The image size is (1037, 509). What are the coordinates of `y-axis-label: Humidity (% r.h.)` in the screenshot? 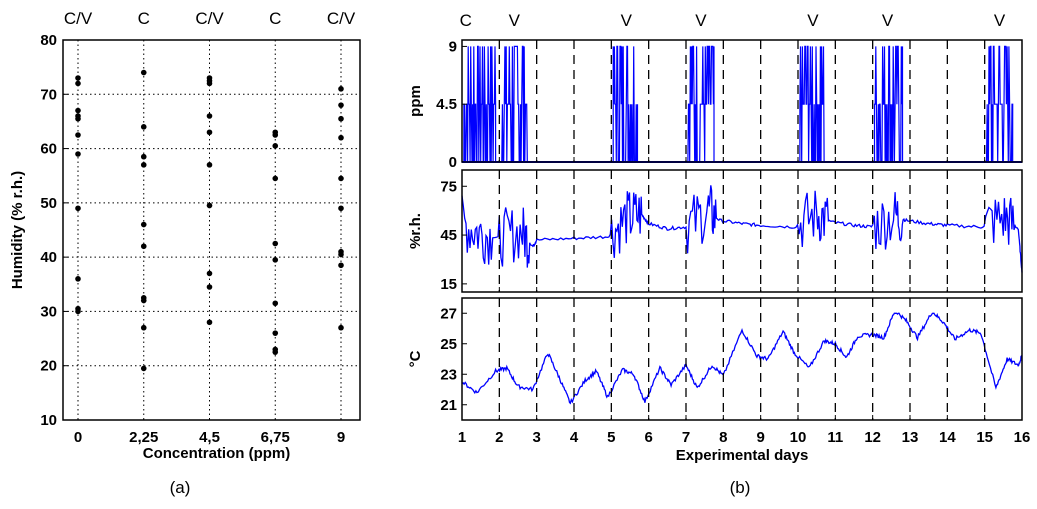 It's located at (17, 230).